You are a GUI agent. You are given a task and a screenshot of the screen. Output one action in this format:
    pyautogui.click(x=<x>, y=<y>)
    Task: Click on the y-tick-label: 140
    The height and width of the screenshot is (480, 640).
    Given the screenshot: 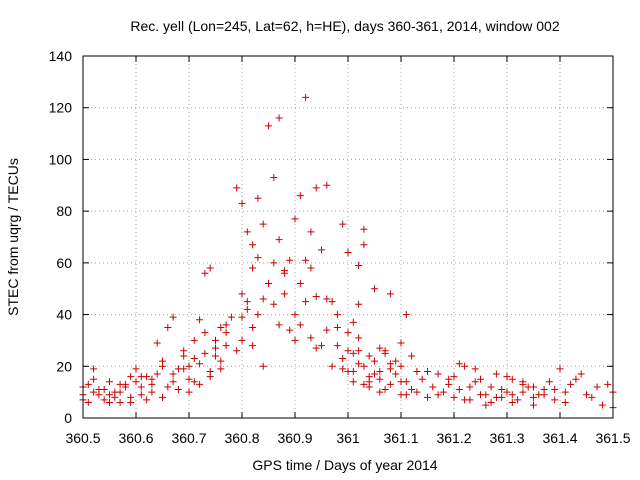 What is the action you would take?
    pyautogui.click(x=61, y=56)
    